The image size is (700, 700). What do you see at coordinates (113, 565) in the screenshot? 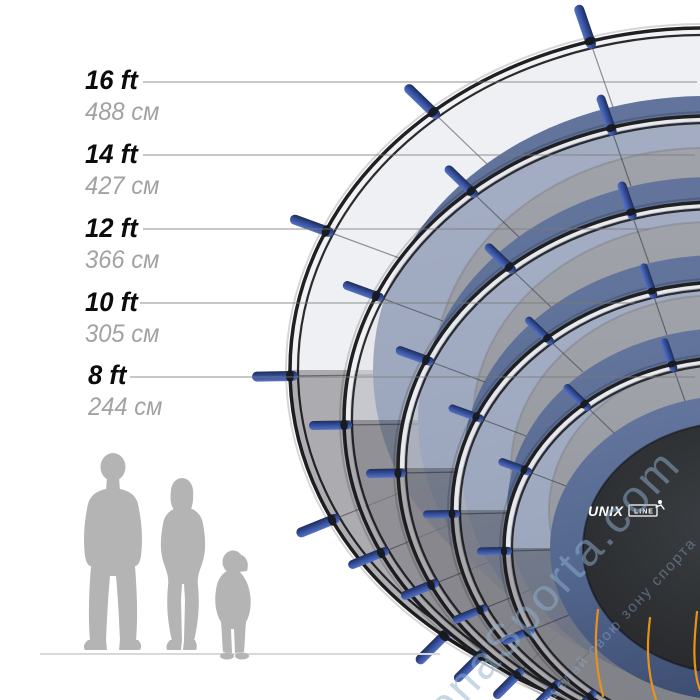
I see `man-body` at bounding box center [113, 565].